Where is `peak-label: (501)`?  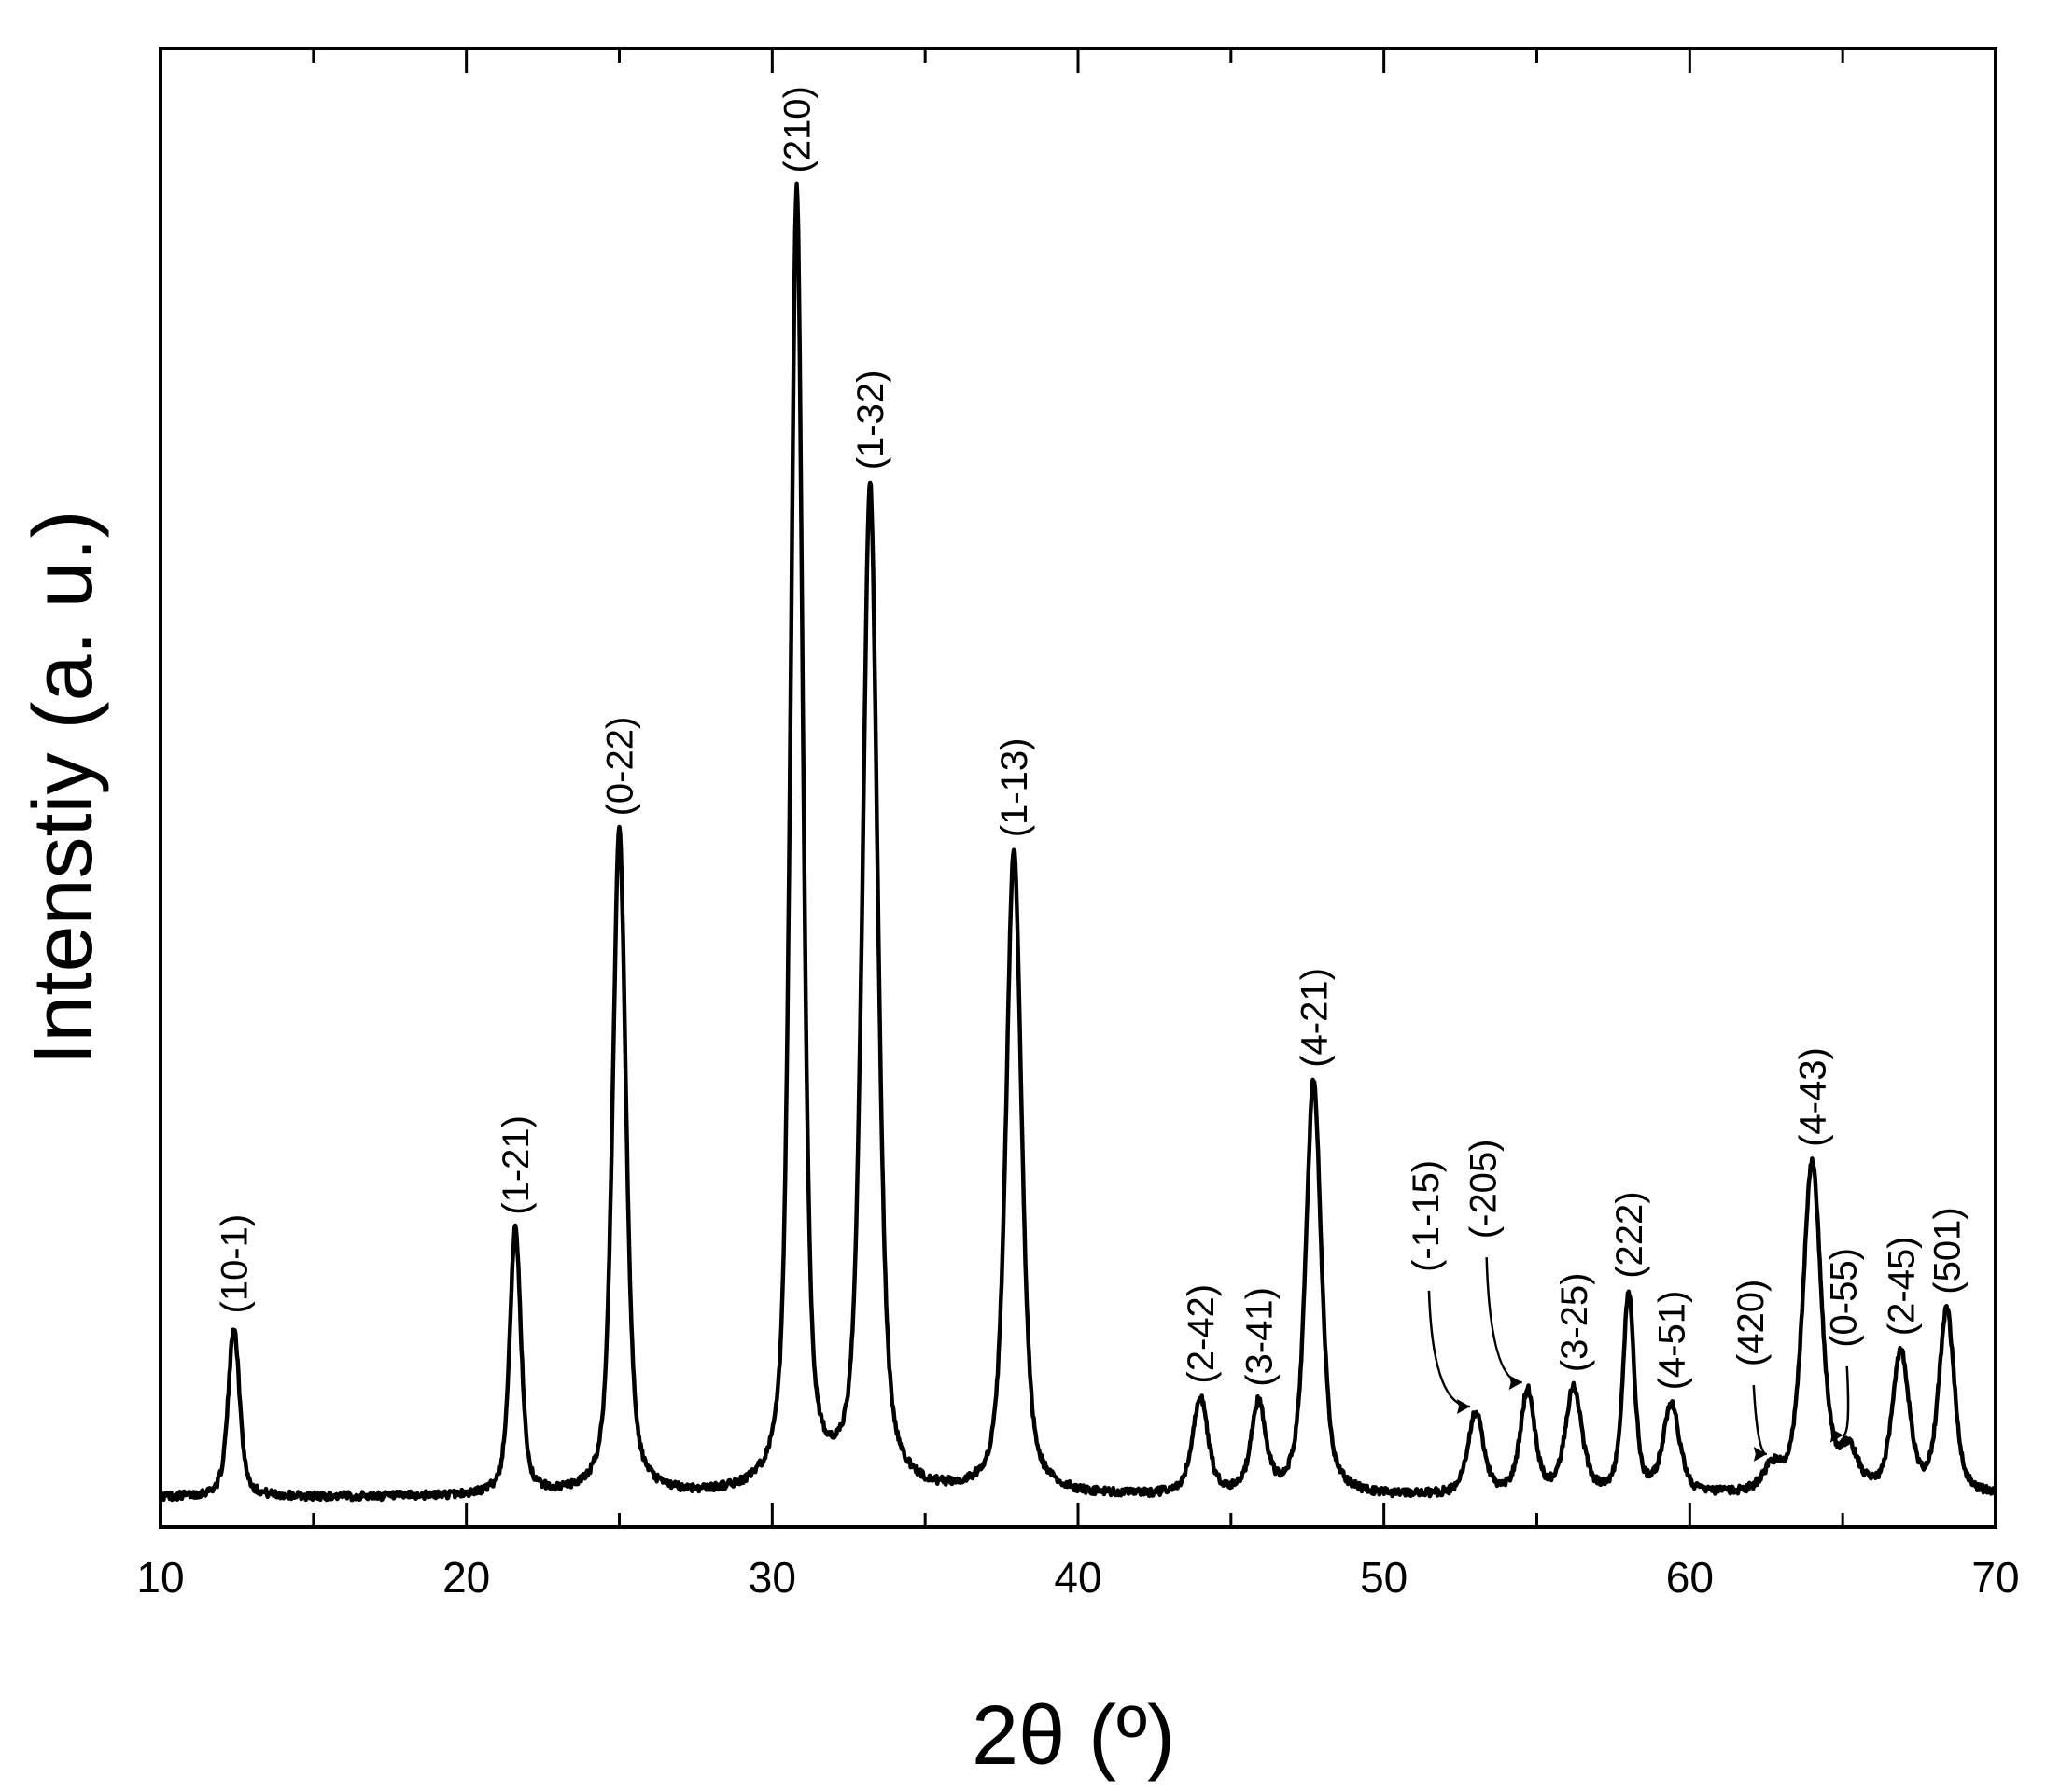 peak-label: (501) is located at coordinates (1948, 1250).